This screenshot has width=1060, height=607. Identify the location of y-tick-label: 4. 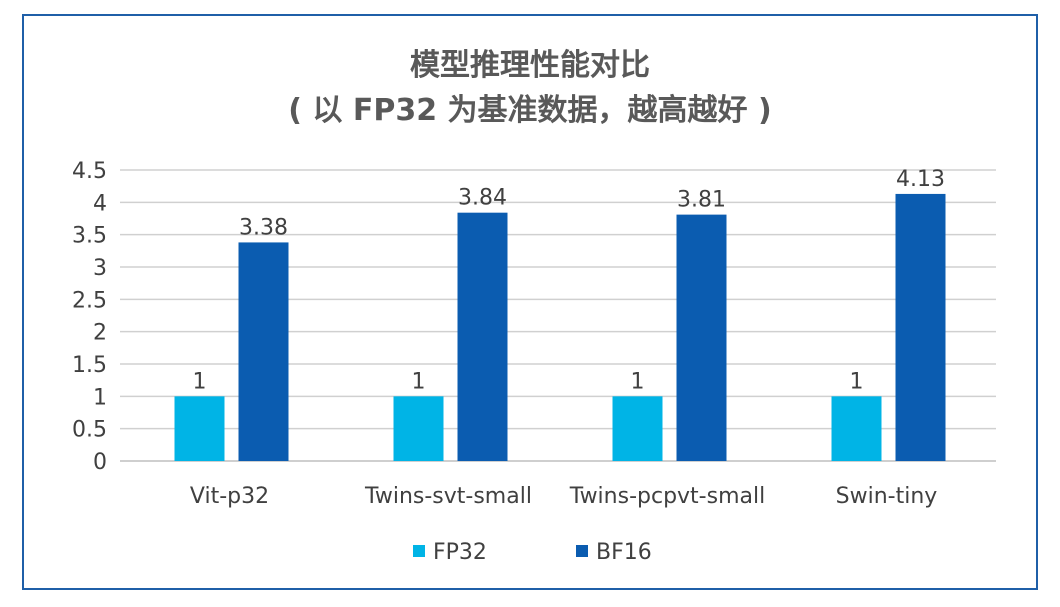
(100, 203).